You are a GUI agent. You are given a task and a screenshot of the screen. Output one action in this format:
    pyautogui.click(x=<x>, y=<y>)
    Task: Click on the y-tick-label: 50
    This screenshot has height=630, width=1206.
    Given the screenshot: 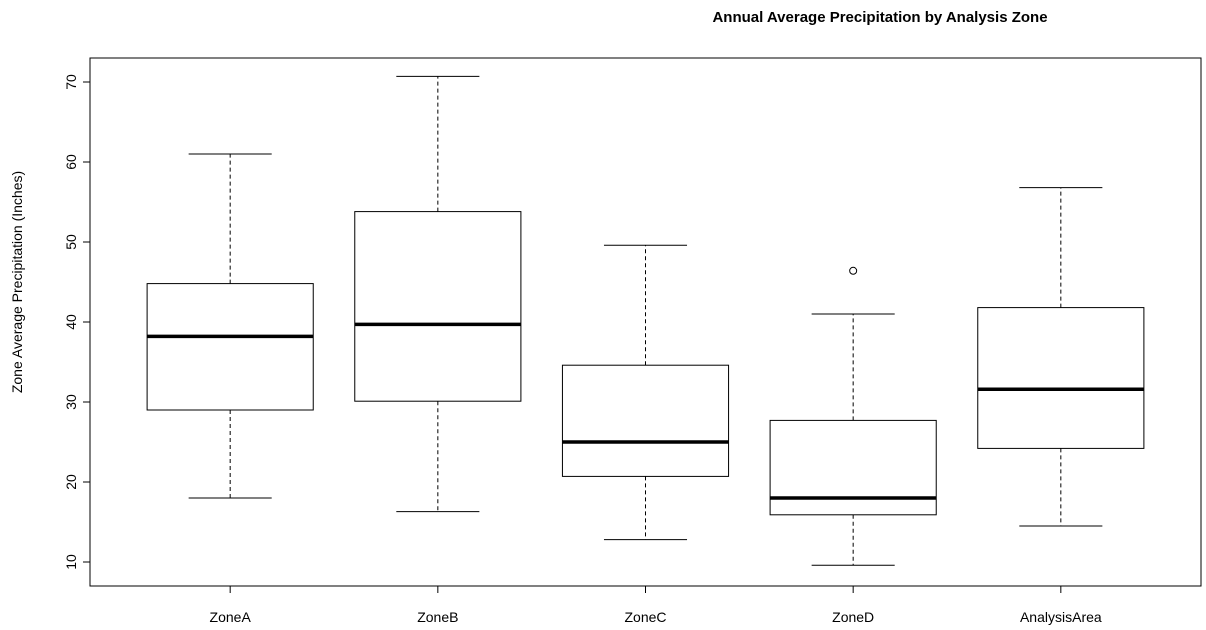 What is the action you would take?
    pyautogui.click(x=71, y=242)
    